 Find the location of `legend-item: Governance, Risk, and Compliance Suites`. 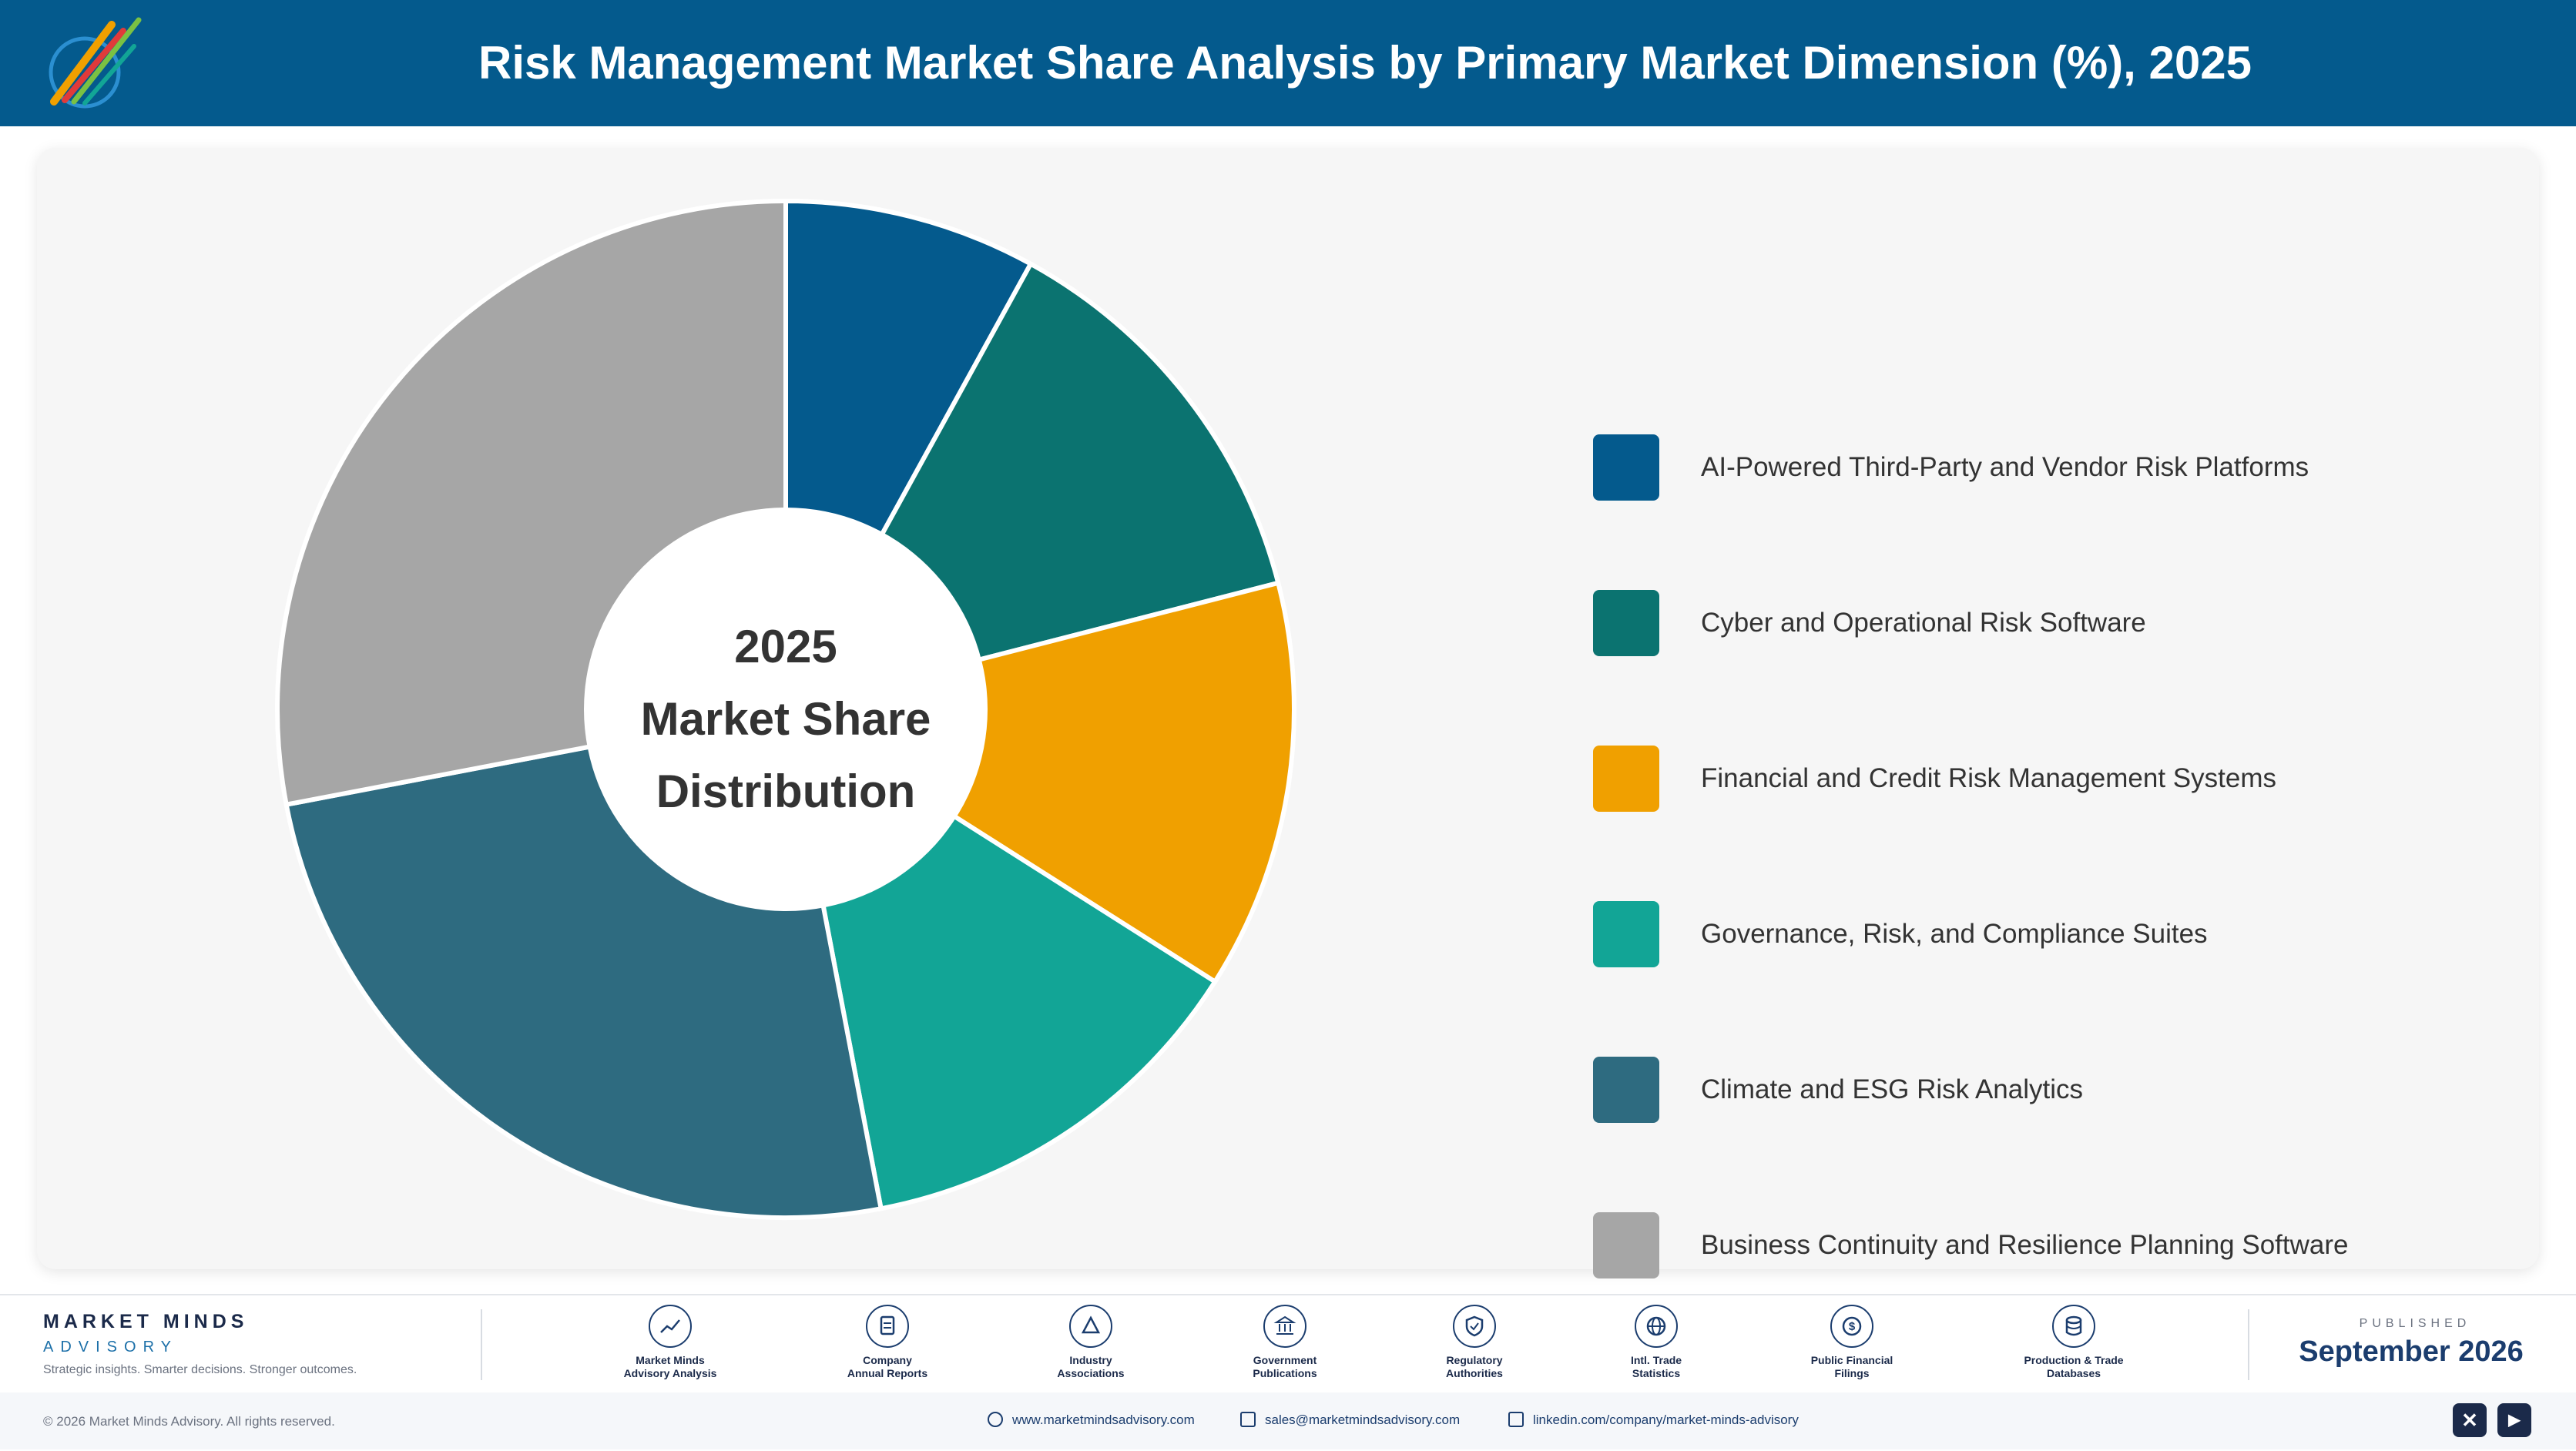

legend-item: Governance, Risk, and Compliance Suites is located at coordinates (2055, 934).